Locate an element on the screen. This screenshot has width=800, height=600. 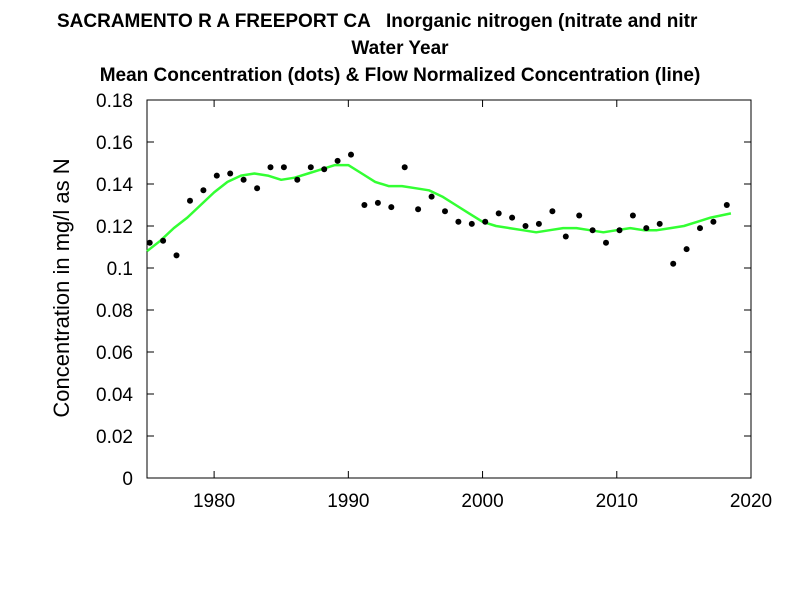
y-tick-label: 0.02 is located at coordinates (114, 437).